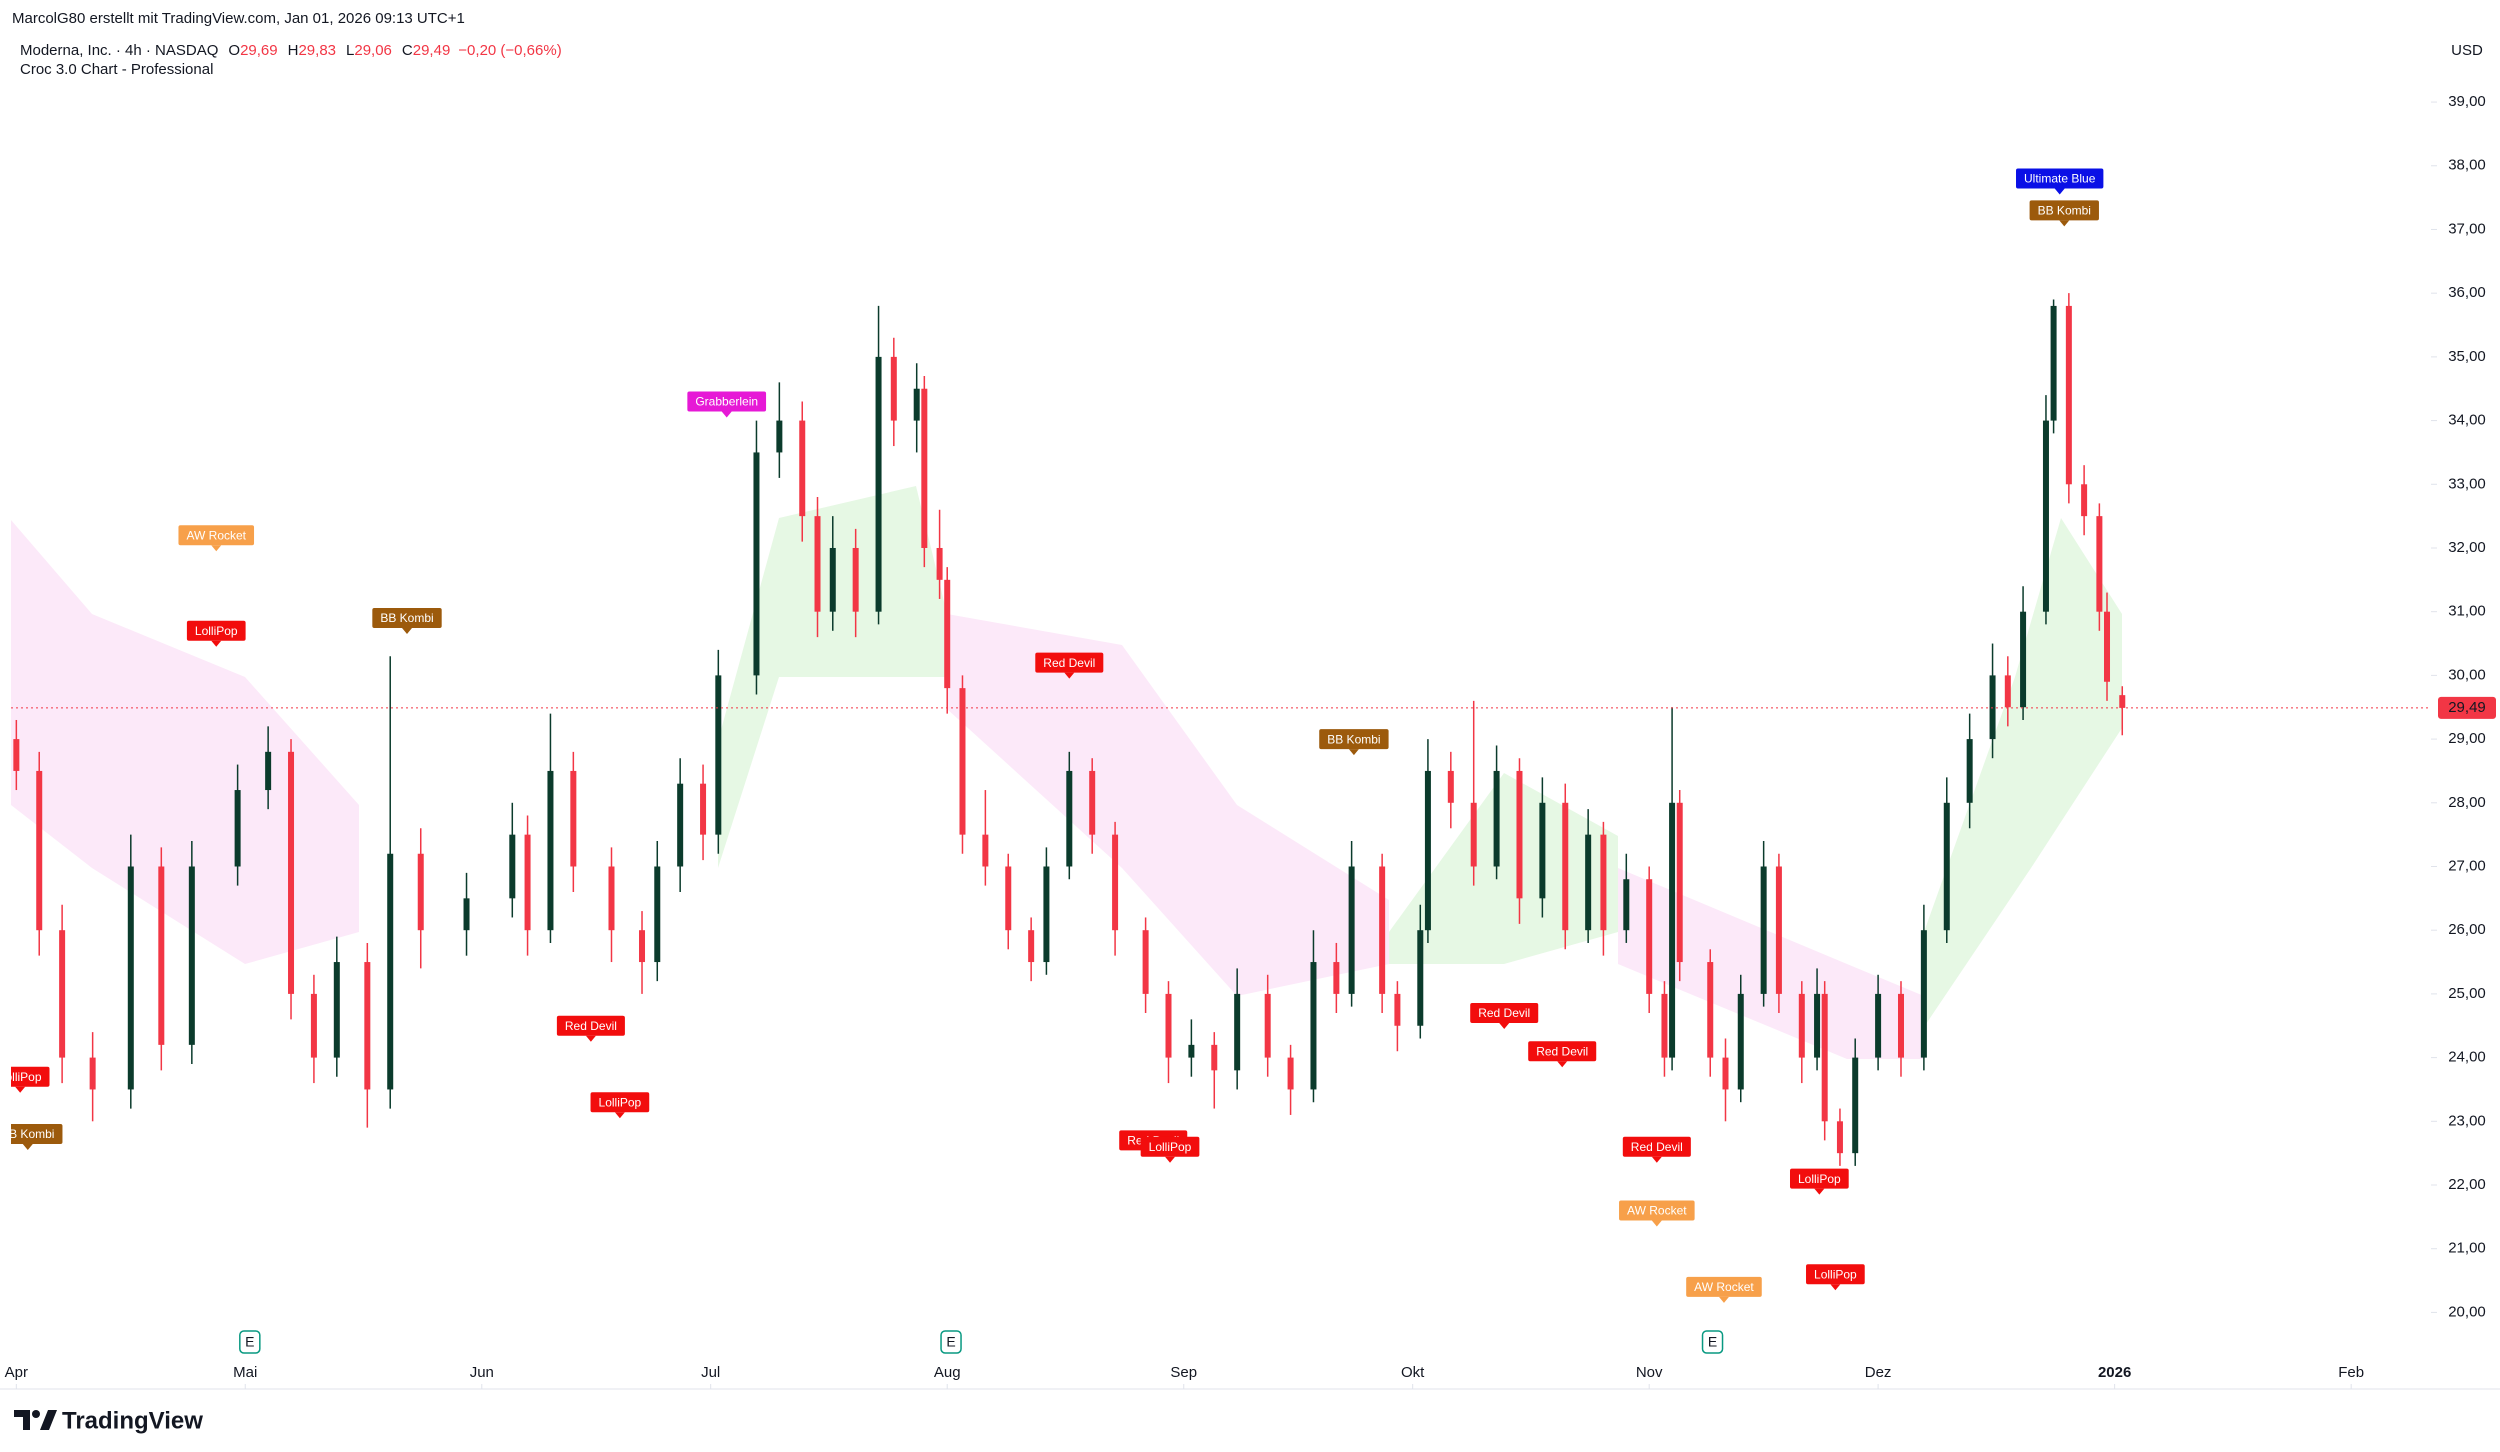 Image resolution: width=2500 pixels, height=1452 pixels. I want to click on legend-change: −0,20 (−0,66%), so click(509, 50).